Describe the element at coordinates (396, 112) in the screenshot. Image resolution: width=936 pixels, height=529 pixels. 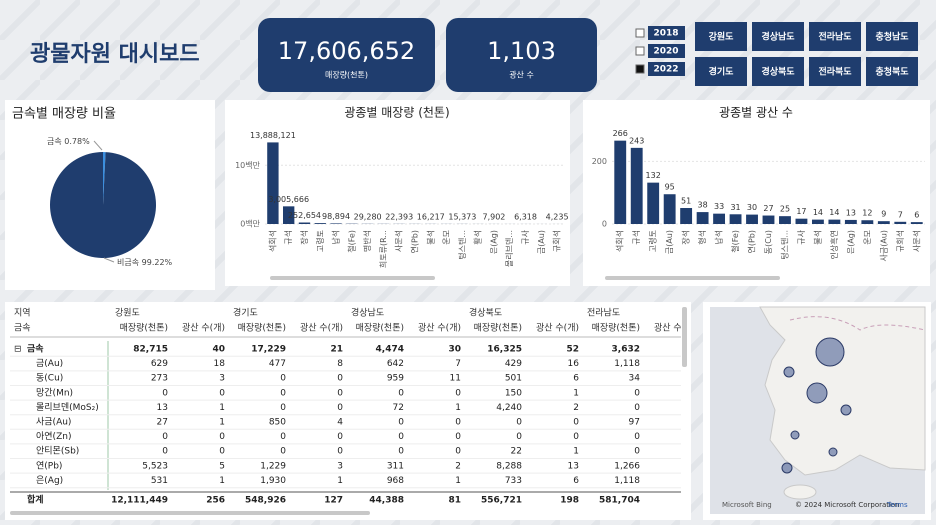
I see `chart-title: 광종별 매장량 (천톤)` at that location.